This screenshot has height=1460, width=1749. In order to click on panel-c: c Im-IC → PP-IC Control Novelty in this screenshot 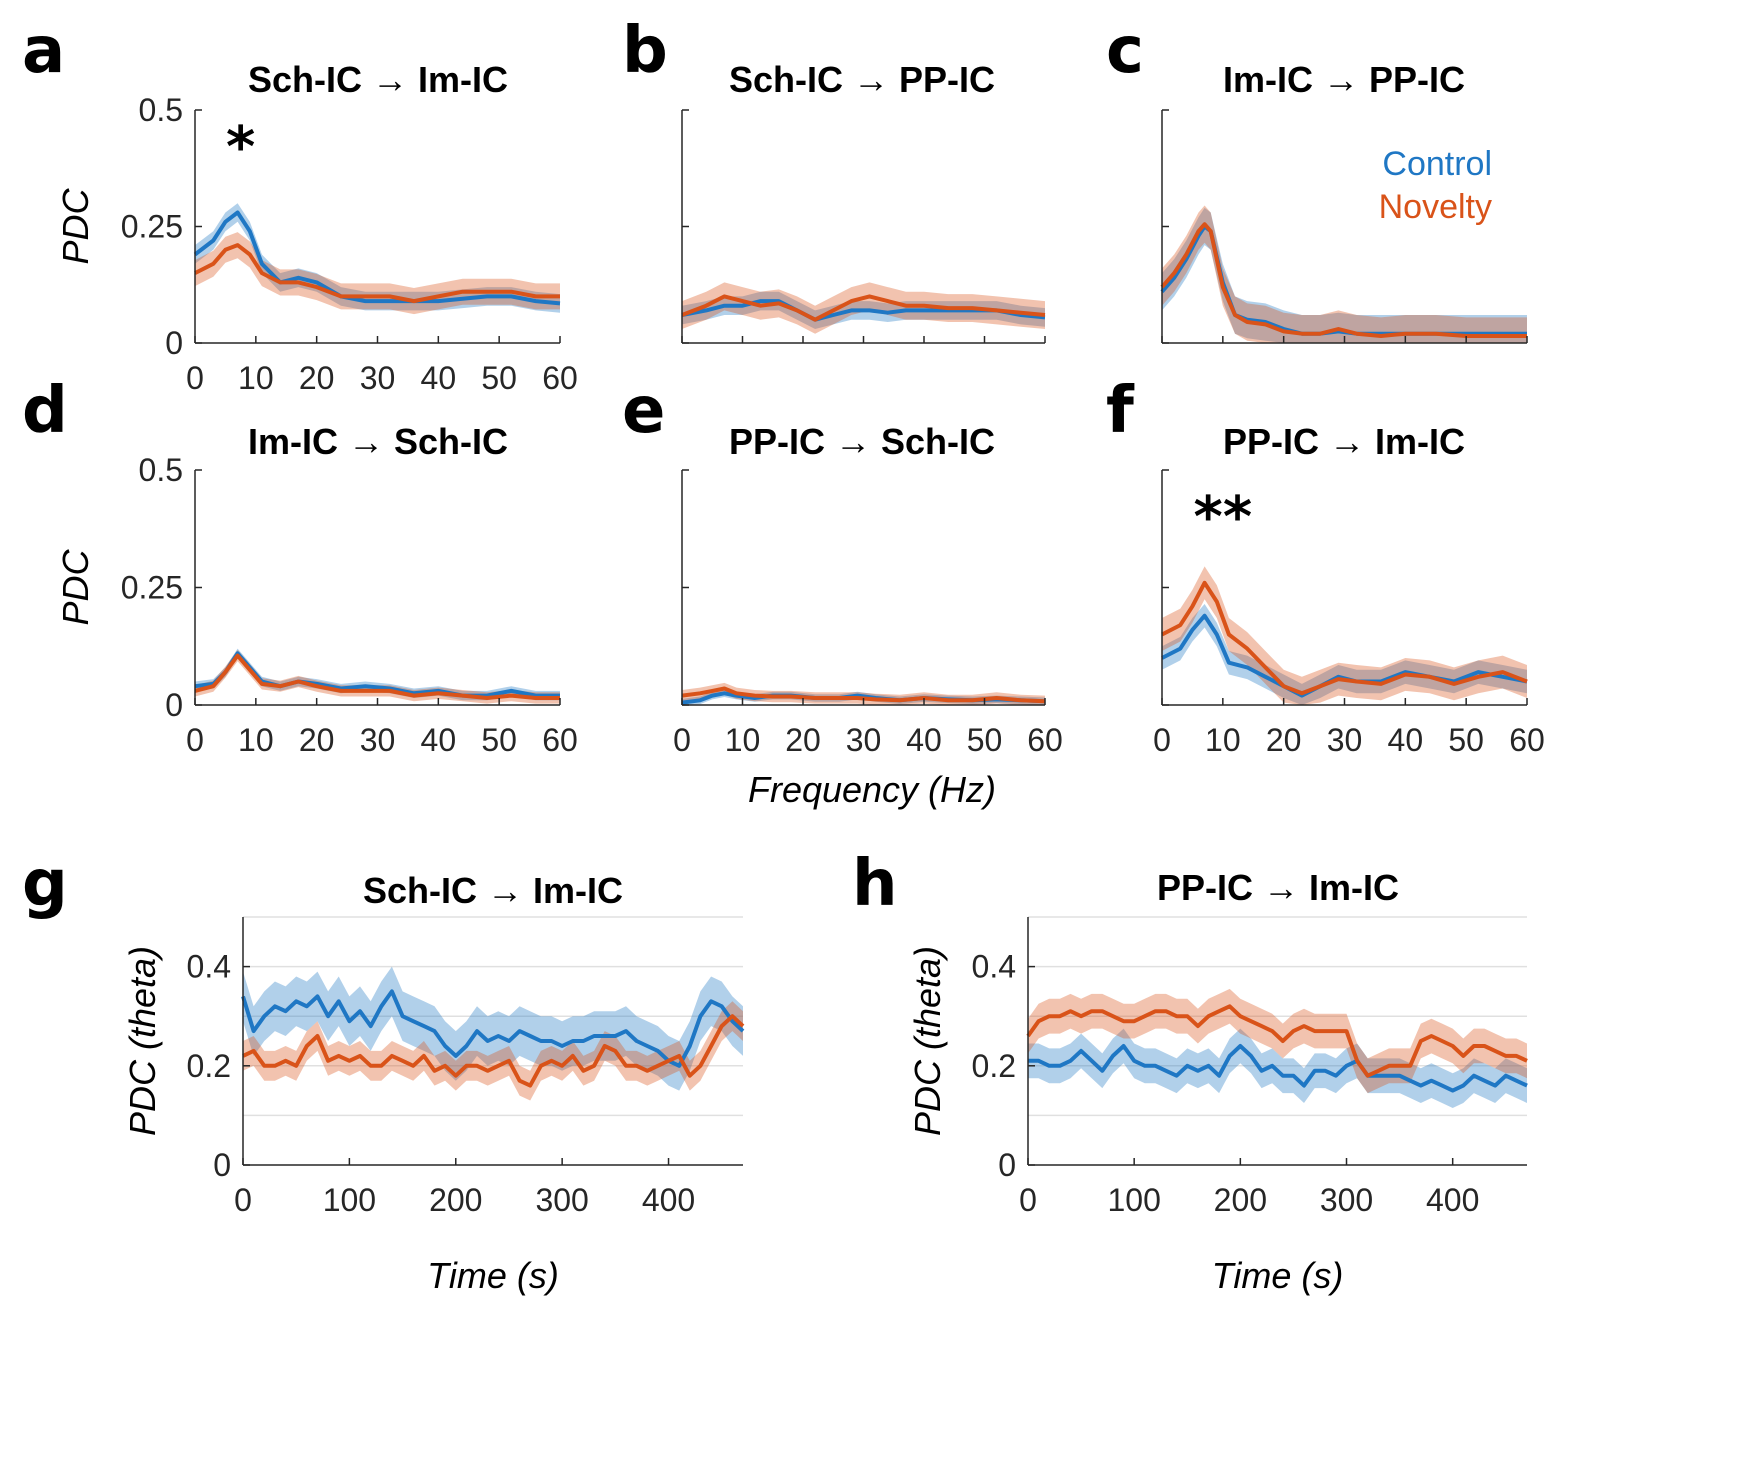, I will do `click(1317, 179)`.